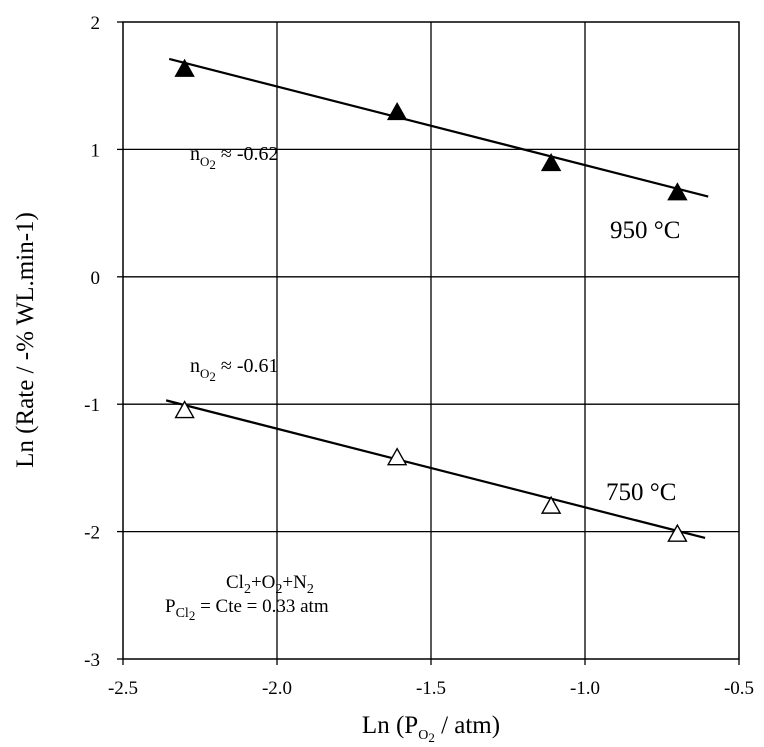 The width and height of the screenshot is (764, 747). What do you see at coordinates (645, 230) in the screenshot?
I see `series-label-950: 950 °C` at bounding box center [645, 230].